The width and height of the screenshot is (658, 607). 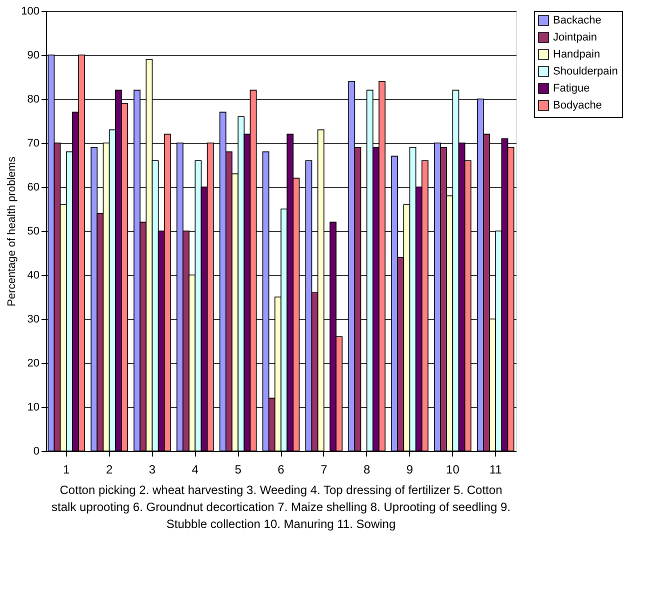 What do you see at coordinates (33, 408) in the screenshot?
I see `y-tick-label: 10` at bounding box center [33, 408].